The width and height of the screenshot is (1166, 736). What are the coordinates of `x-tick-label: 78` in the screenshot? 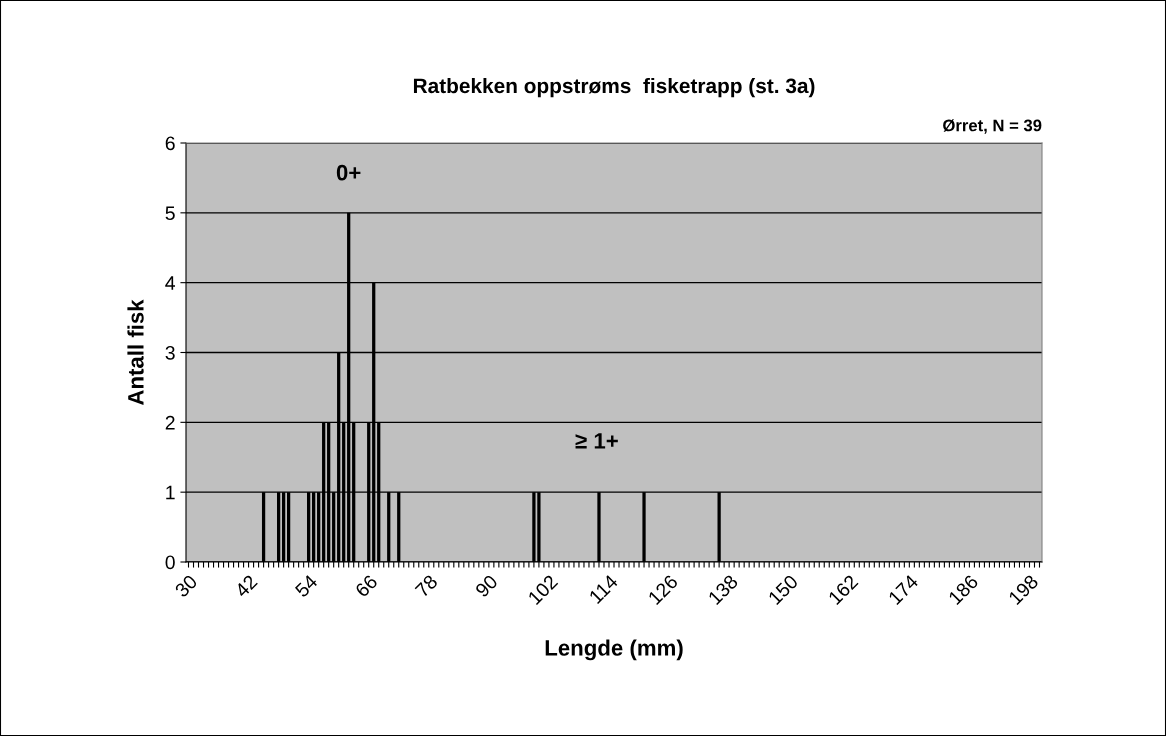 It's located at (426, 586).